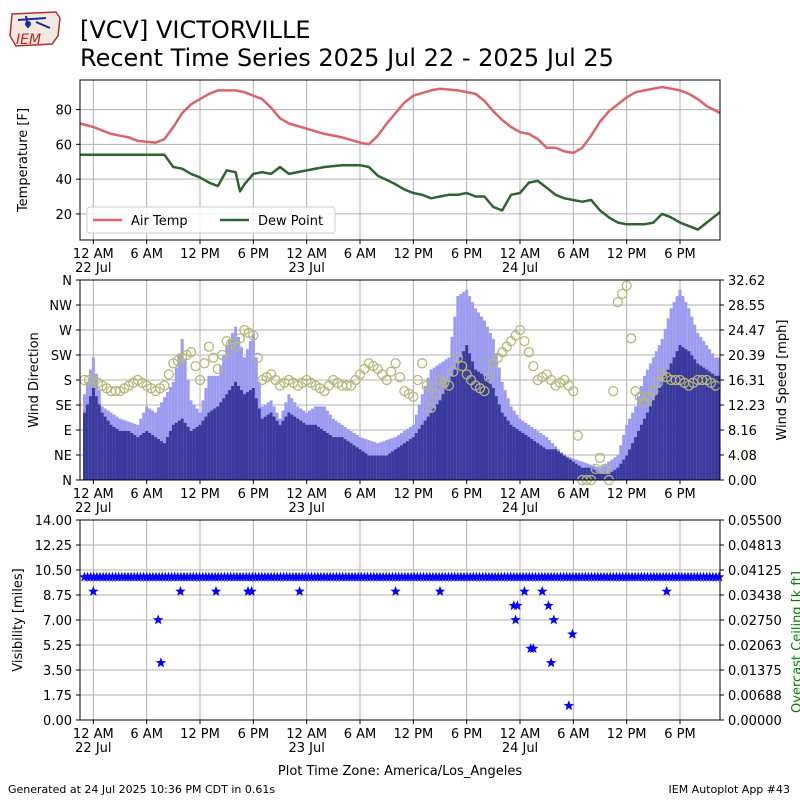 The height and width of the screenshot is (800, 800). What do you see at coordinates (159, 221) in the screenshot?
I see `legend-label-air-temp: Air Temp` at bounding box center [159, 221].